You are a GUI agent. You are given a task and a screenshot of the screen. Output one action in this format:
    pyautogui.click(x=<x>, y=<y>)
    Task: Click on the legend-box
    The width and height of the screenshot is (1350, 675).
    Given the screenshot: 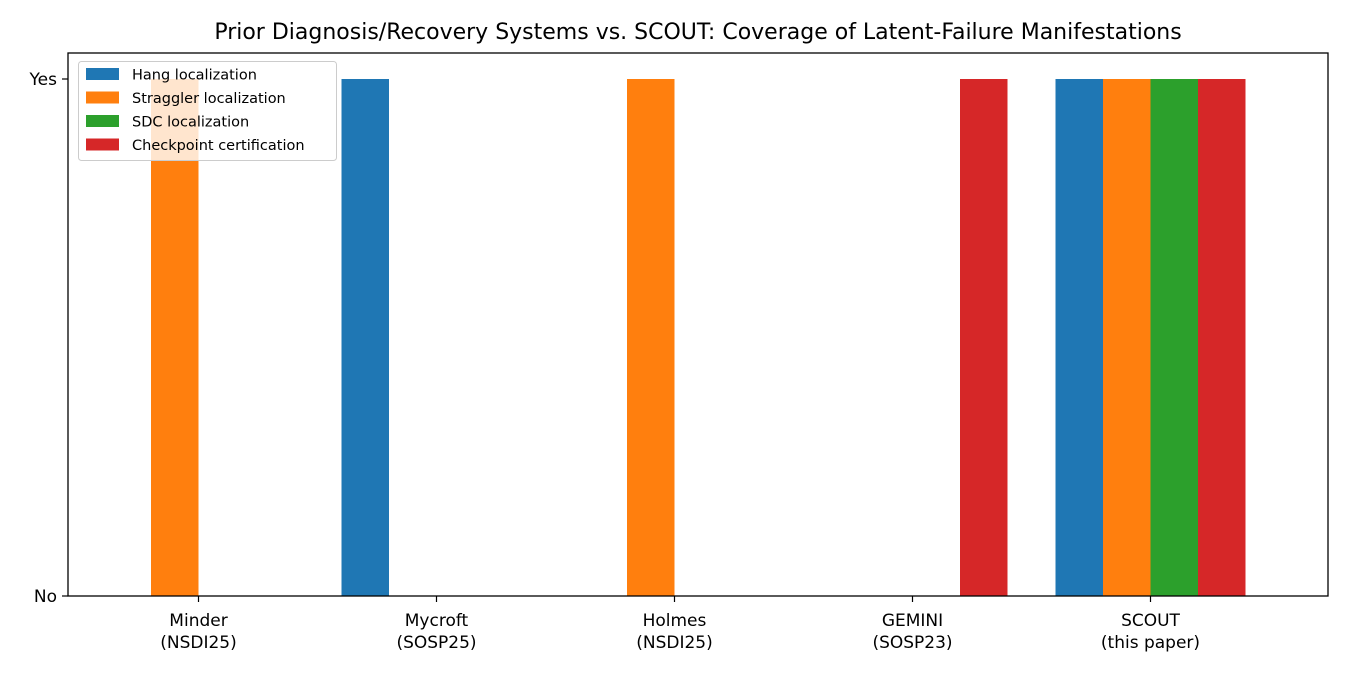 What is the action you would take?
    pyautogui.click(x=207, y=111)
    